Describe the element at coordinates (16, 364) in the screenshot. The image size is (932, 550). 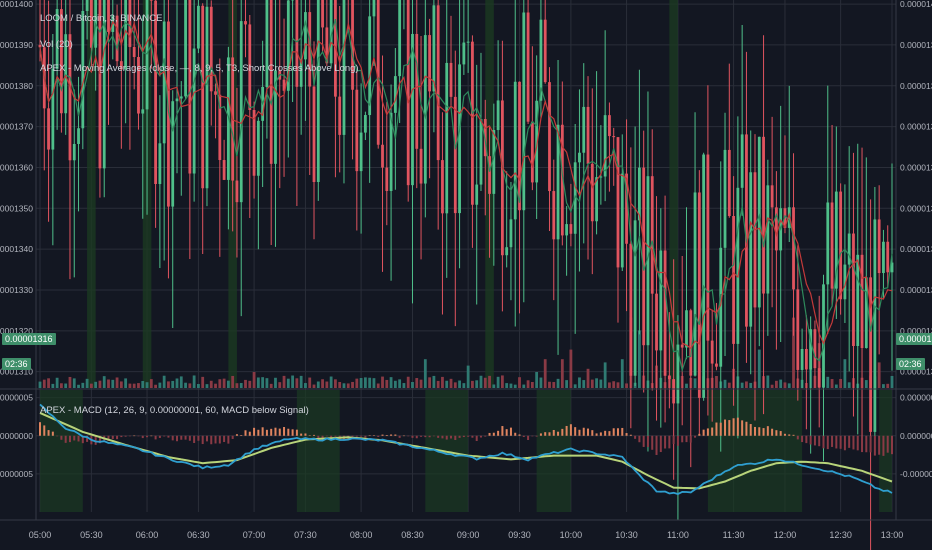
I see `countdown-tag-left: 02:36` at that location.